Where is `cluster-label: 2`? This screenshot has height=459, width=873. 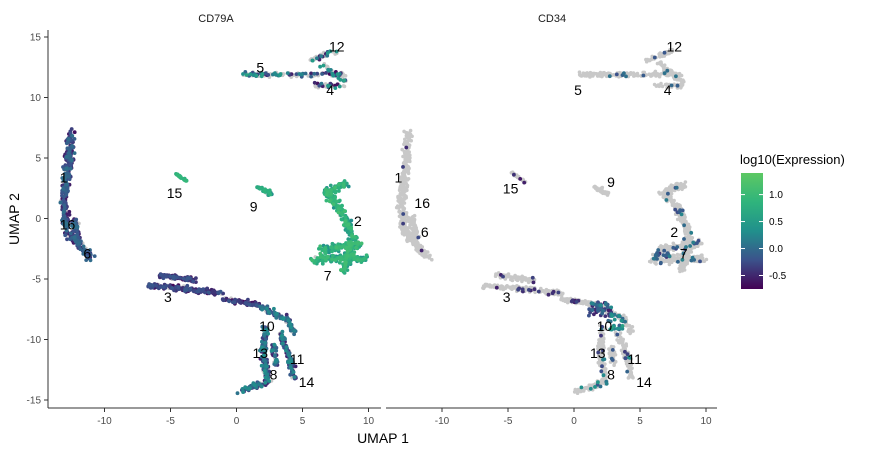
cluster-label: 2 is located at coordinates (674, 232).